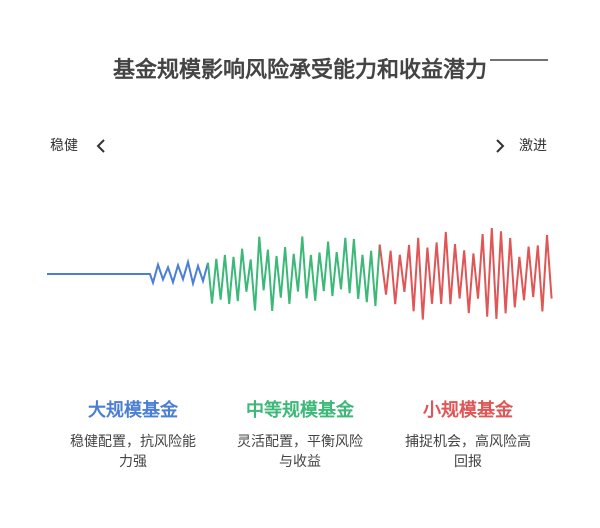 The width and height of the screenshot is (600, 528). What do you see at coordinates (64, 146) in the screenshot?
I see `scale-left: 稳健` at bounding box center [64, 146].